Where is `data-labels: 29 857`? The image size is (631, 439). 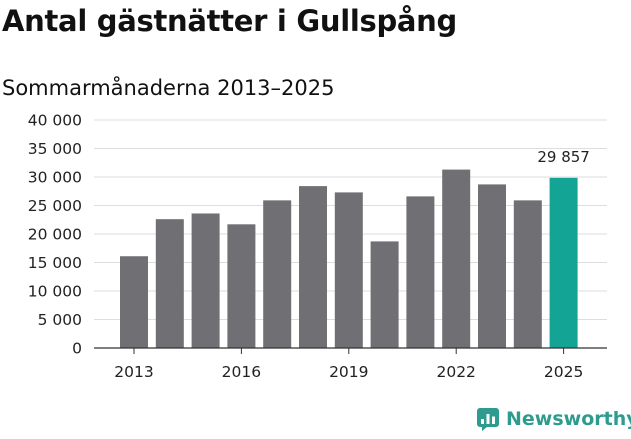
data-labels: 29 857 is located at coordinates (563, 157).